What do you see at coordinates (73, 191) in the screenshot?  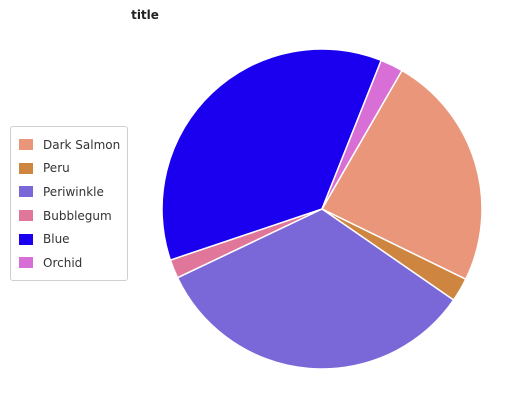 I see `legend-label: Periwinkle` at bounding box center [73, 191].